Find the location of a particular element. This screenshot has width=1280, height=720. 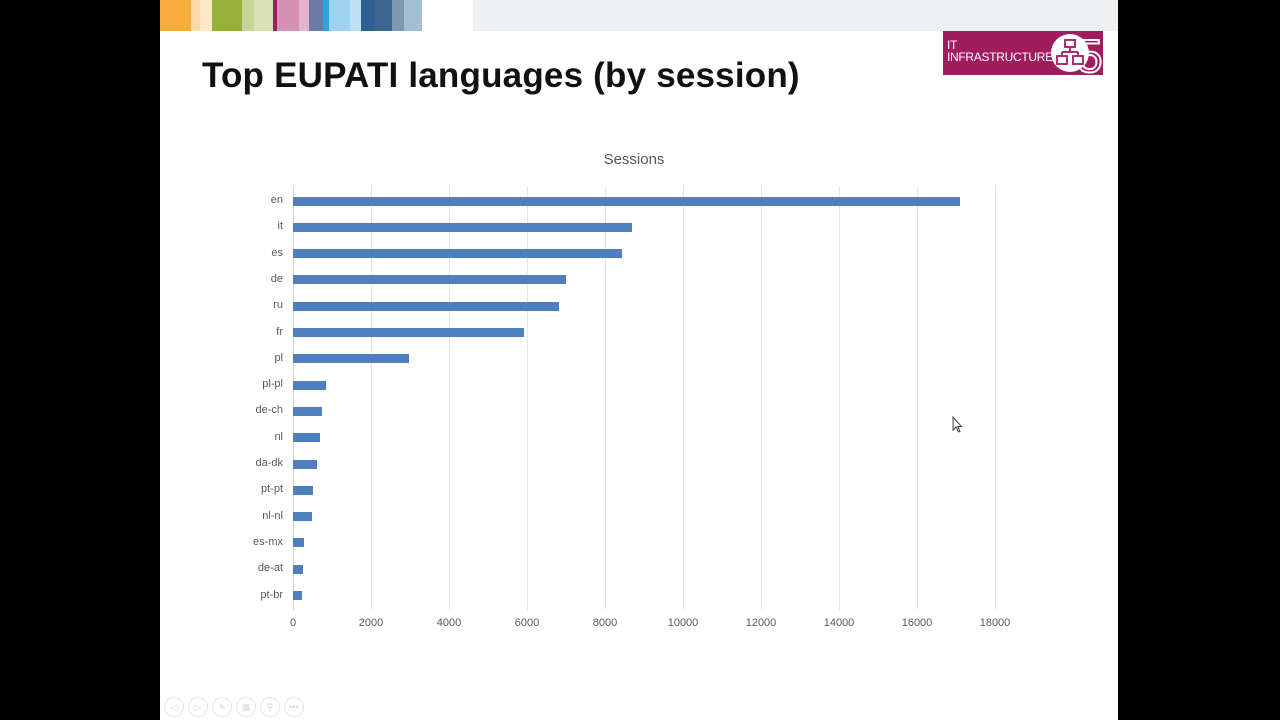

category-label: de-ch is located at coordinates (269, 410).